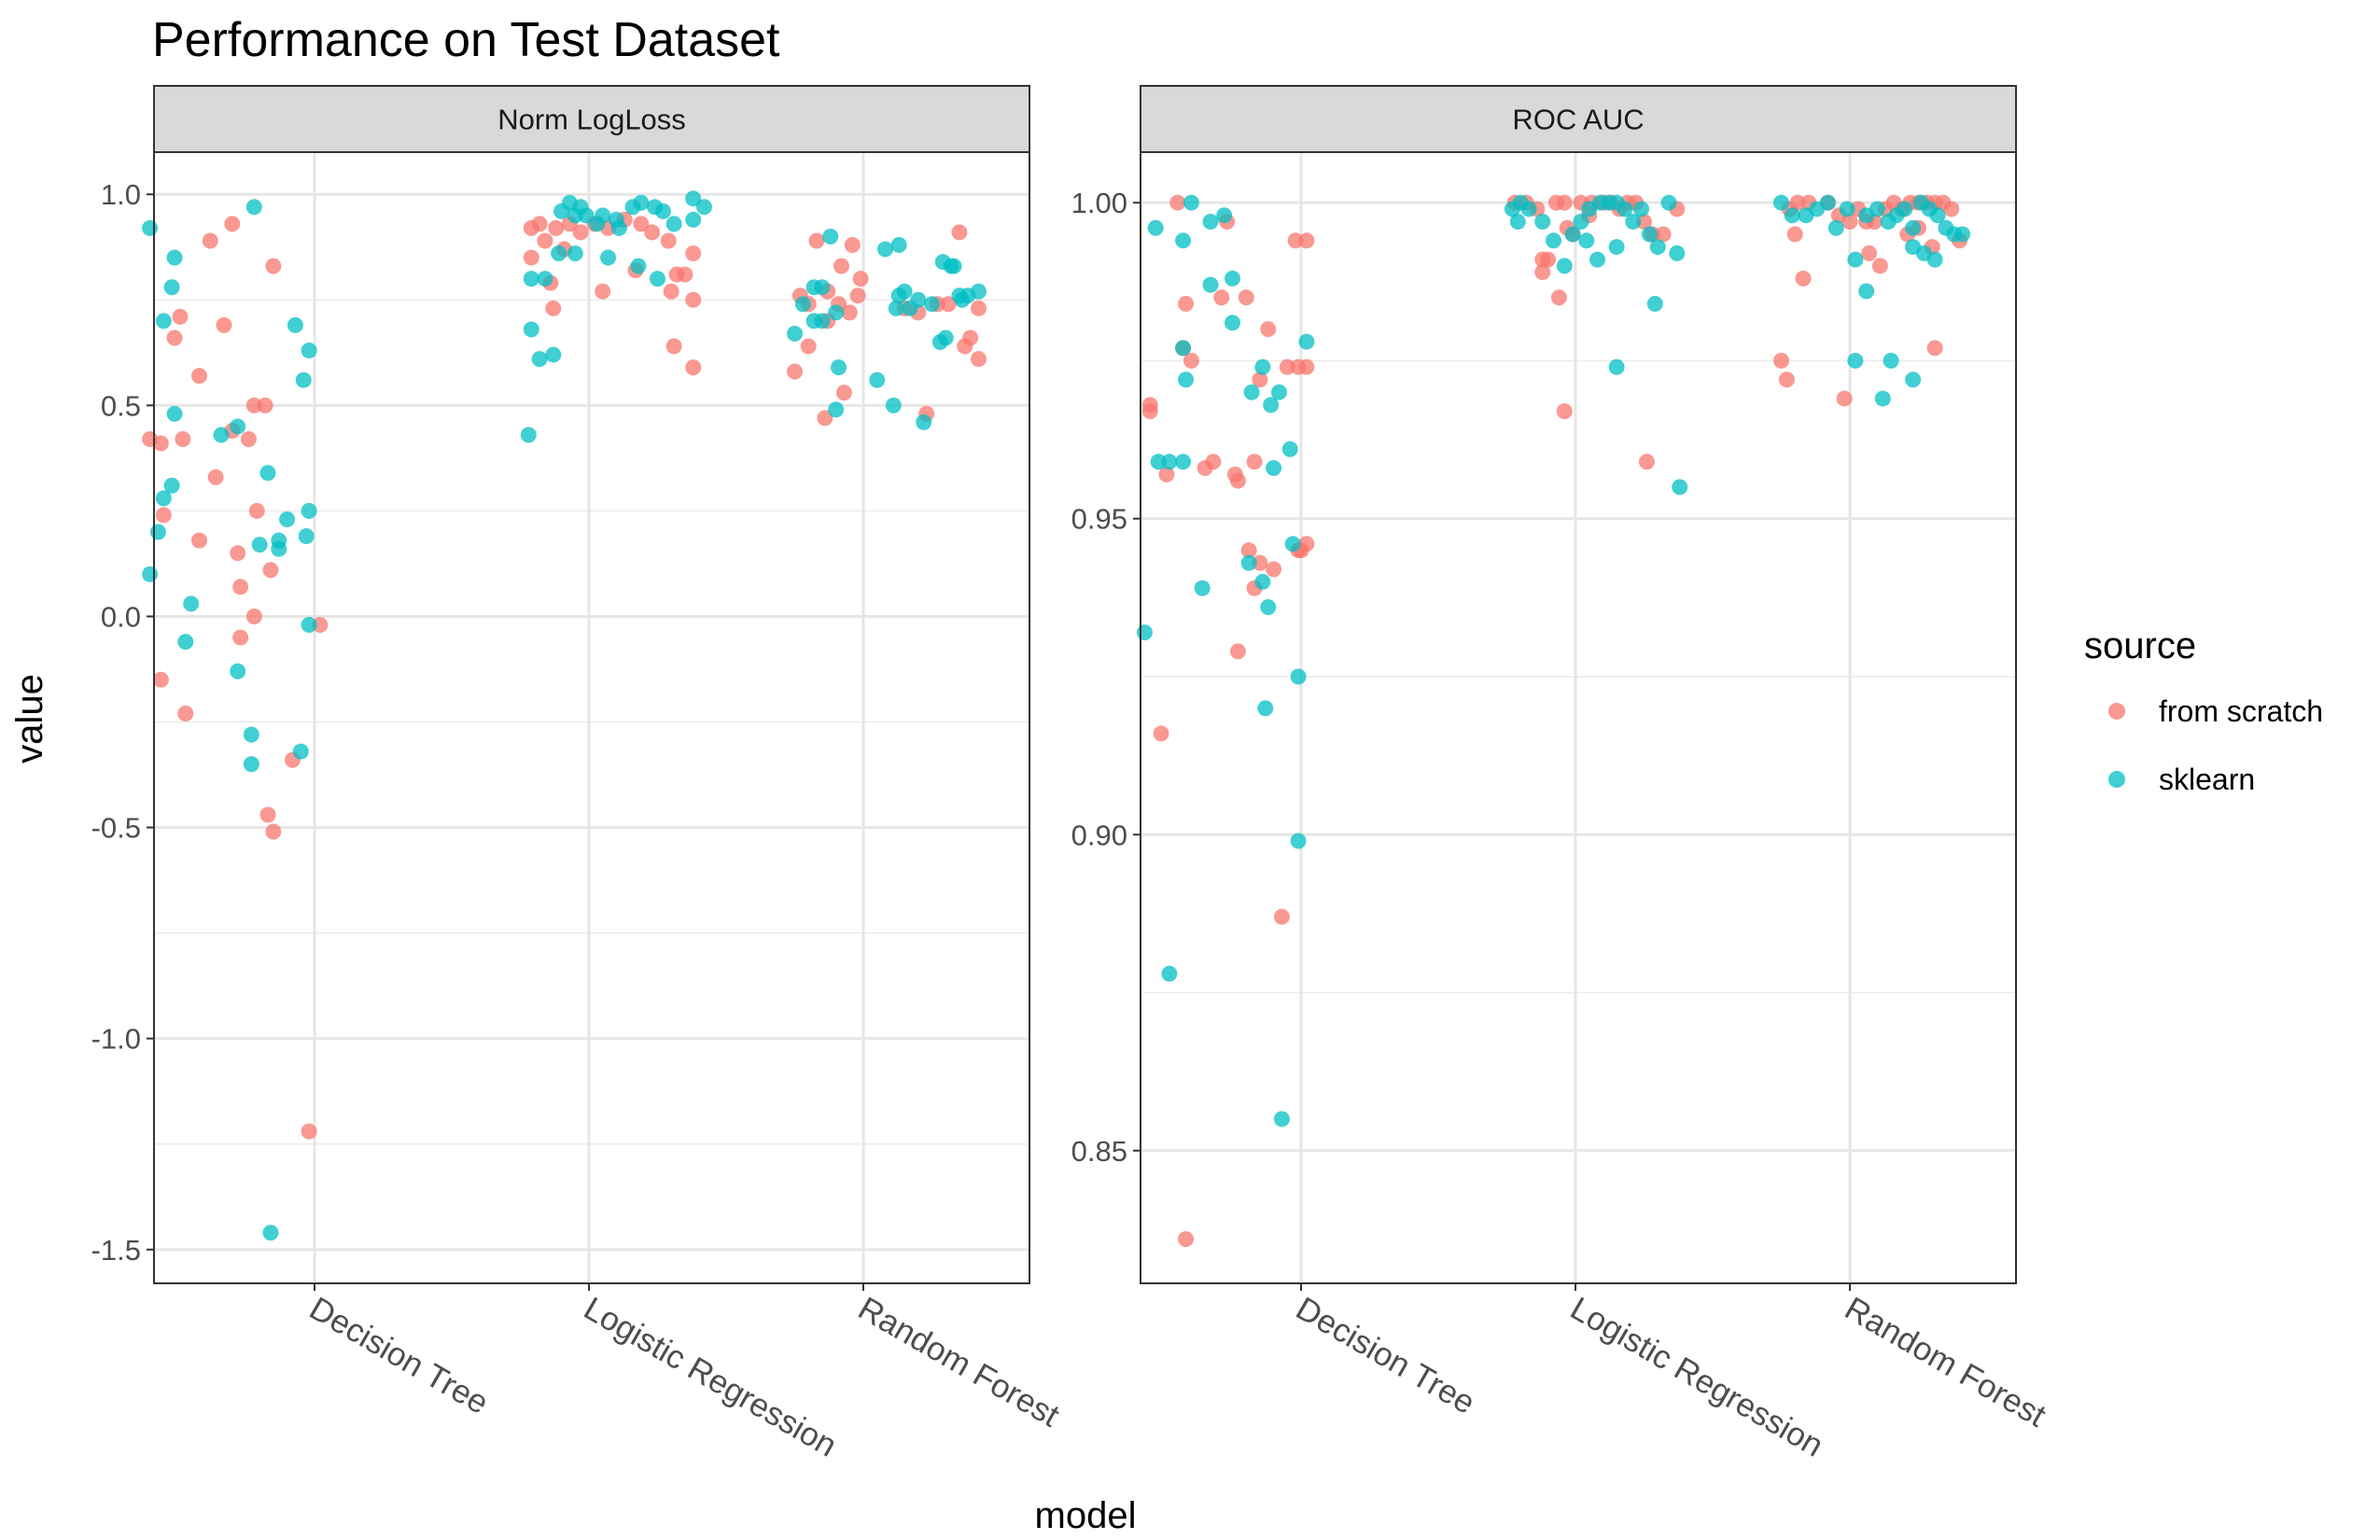 This screenshot has width=2380, height=1540. I want to click on x-axis-title: model, so click(1086, 1515).